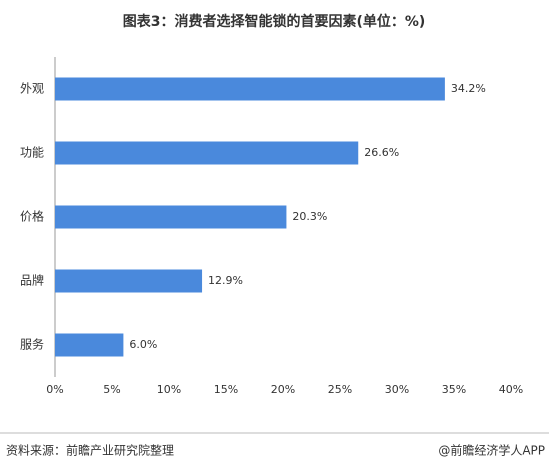  I want to click on value-label: 20.3%, so click(309, 216).